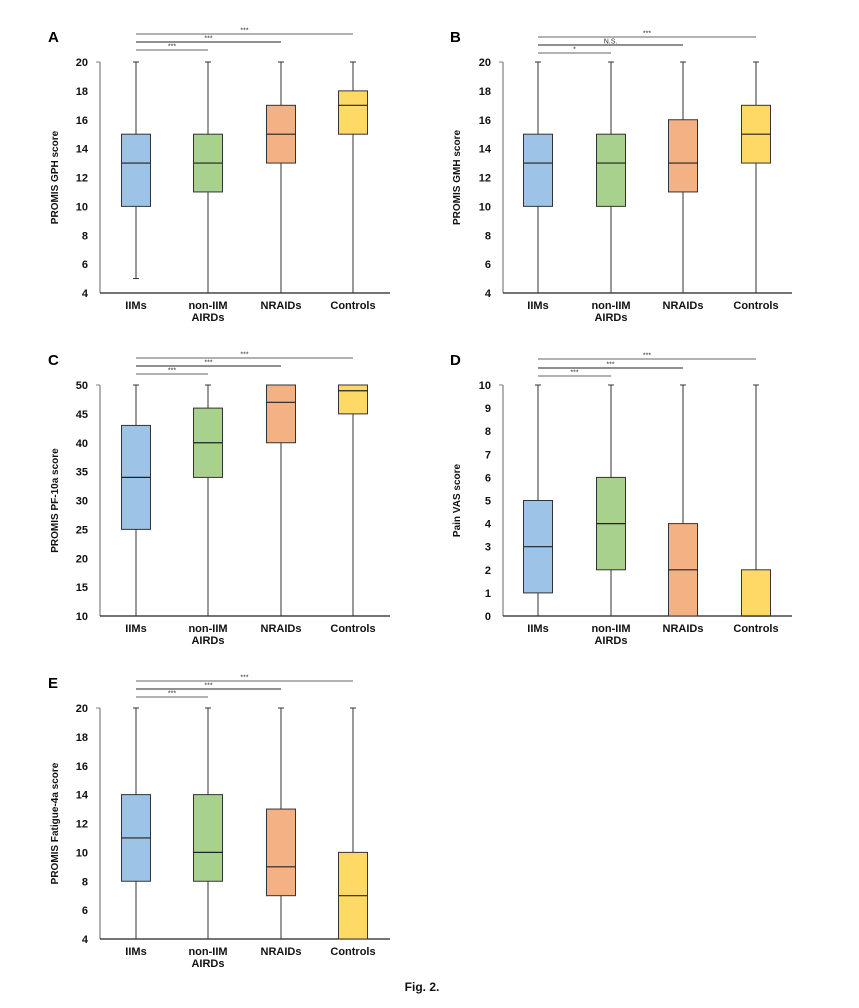 The height and width of the screenshot is (1008, 859). Describe the element at coordinates (488, 502) in the screenshot. I see `y-tick-label: 5` at that location.